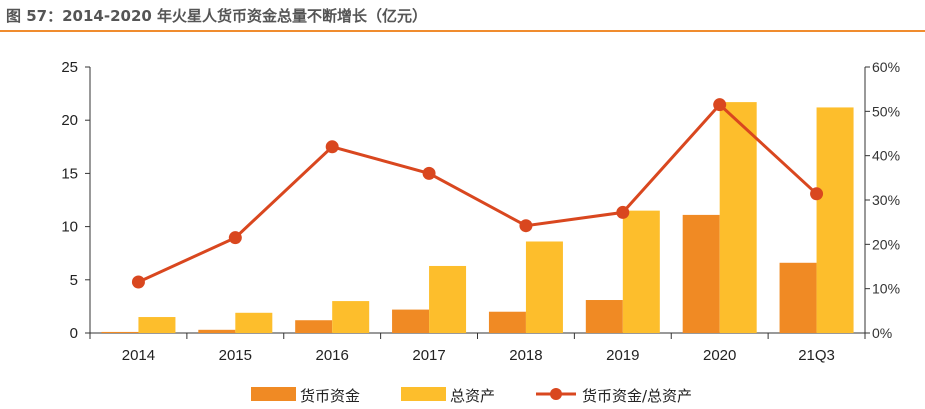 The width and height of the screenshot is (925, 409). Describe the element at coordinates (556, 394) in the screenshot. I see `legend-swatch-ratio-point` at that location.